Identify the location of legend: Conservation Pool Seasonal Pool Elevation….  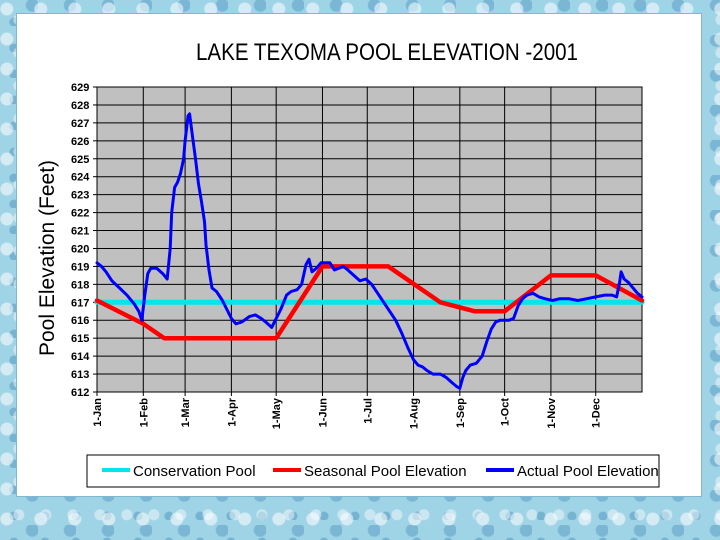
(373, 471).